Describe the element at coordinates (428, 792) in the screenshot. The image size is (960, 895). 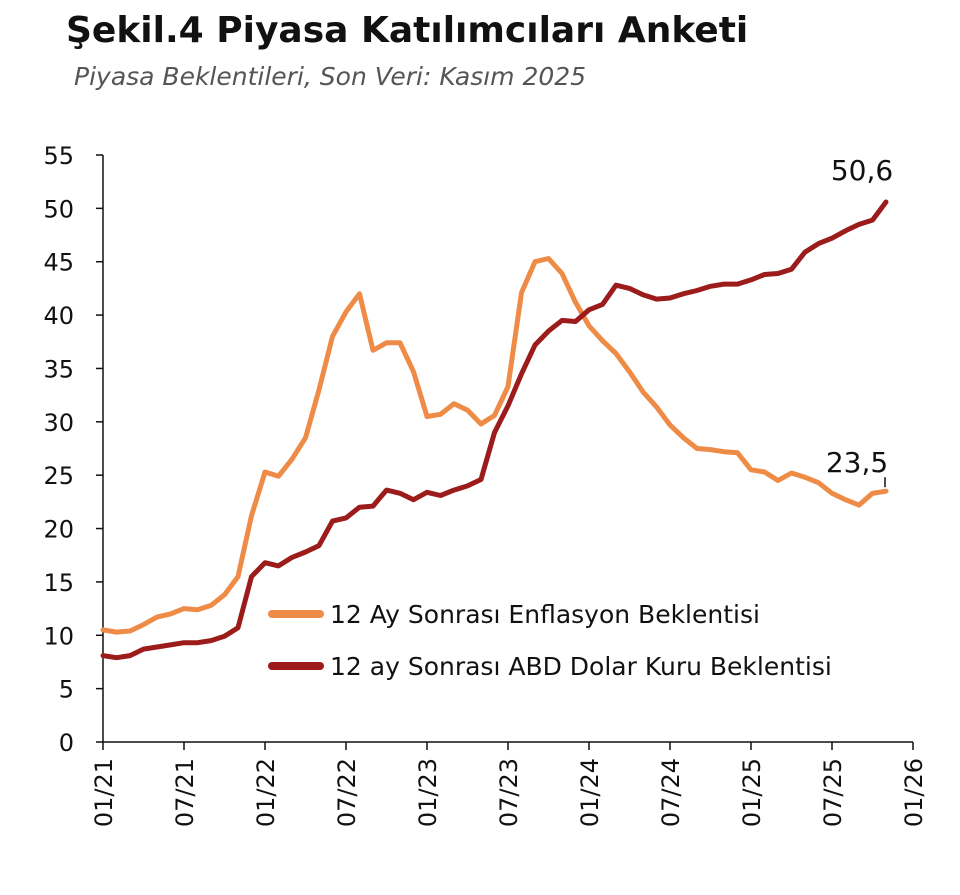
I see `x-tick-label: 01/23` at that location.